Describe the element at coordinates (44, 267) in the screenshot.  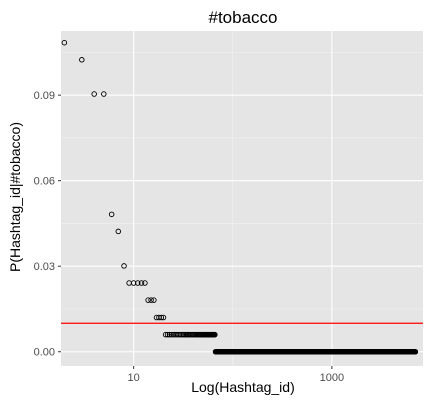
I see `y-tick-label: 0.03` at that location.